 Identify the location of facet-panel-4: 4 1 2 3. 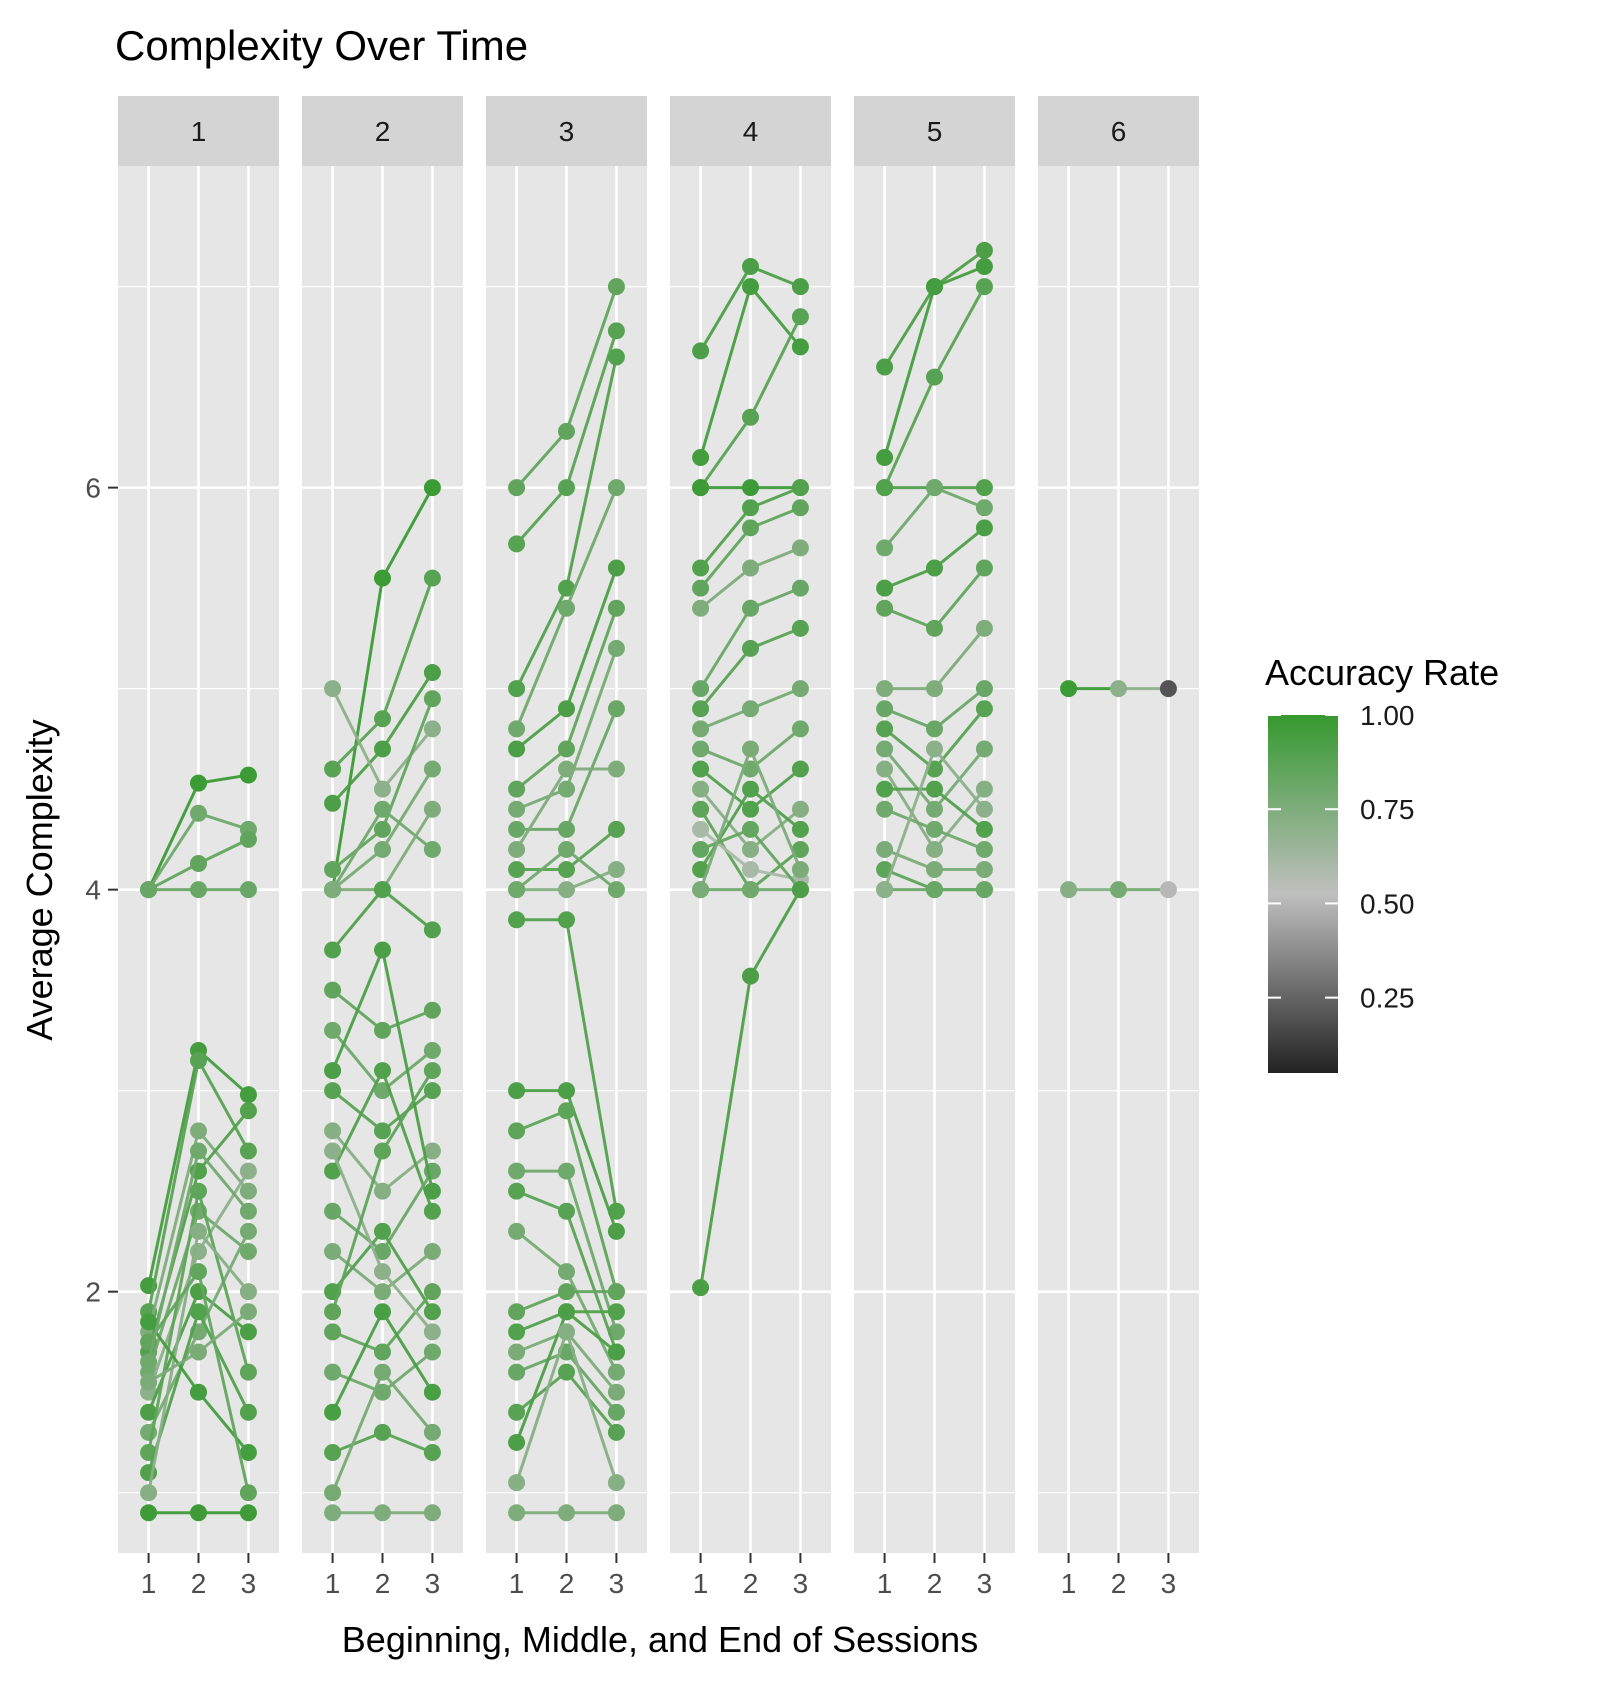
(750, 847).